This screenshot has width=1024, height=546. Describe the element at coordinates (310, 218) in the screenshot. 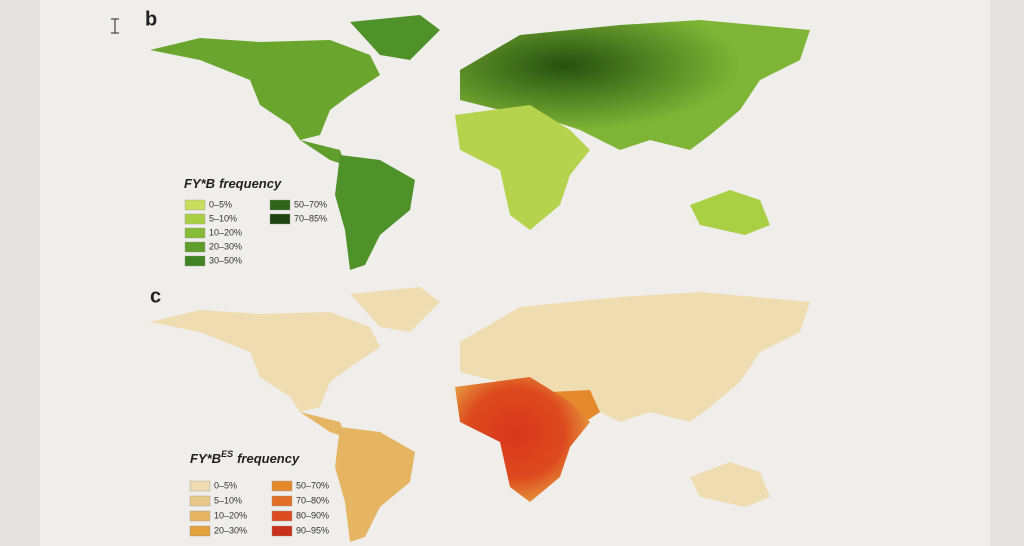

I see `legend-label: 70–85%` at that location.